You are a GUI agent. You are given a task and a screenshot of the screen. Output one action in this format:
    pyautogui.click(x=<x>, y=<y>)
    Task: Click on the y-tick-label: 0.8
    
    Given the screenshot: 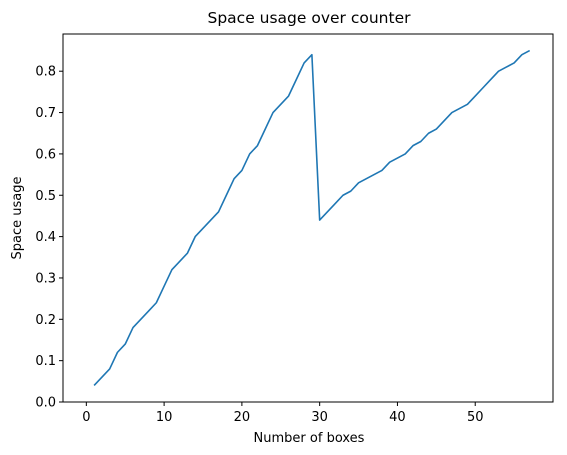 What is the action you would take?
    pyautogui.click(x=45, y=72)
    